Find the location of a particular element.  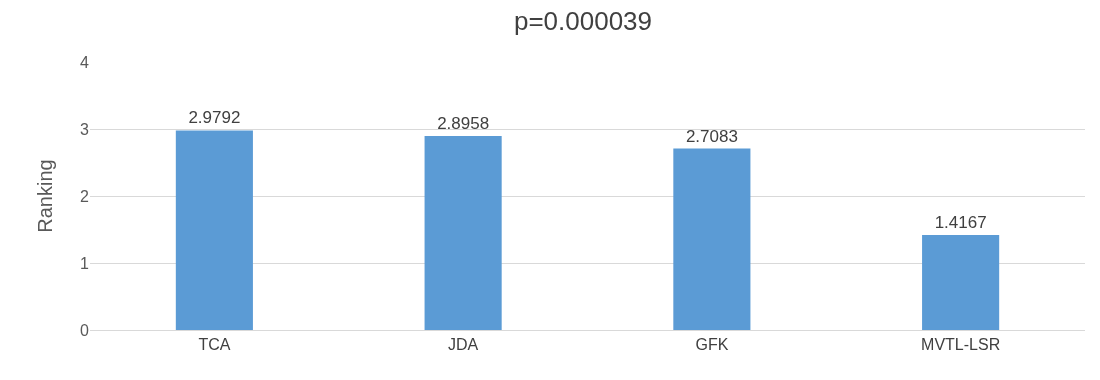

data-label: 1.4167 is located at coordinates (960, 223).